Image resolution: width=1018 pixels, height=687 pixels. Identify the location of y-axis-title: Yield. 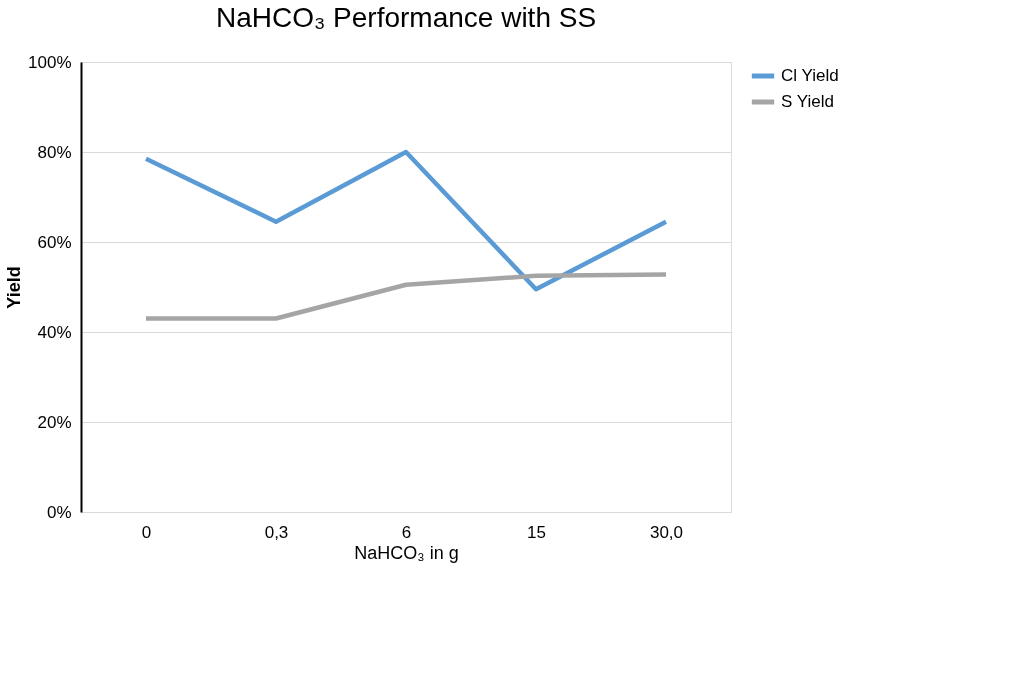
(14, 287).